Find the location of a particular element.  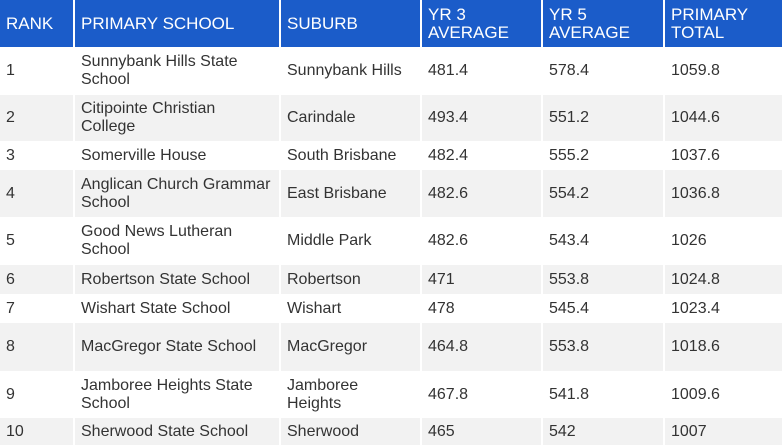

table-cell: 555.2 is located at coordinates (602, 155).